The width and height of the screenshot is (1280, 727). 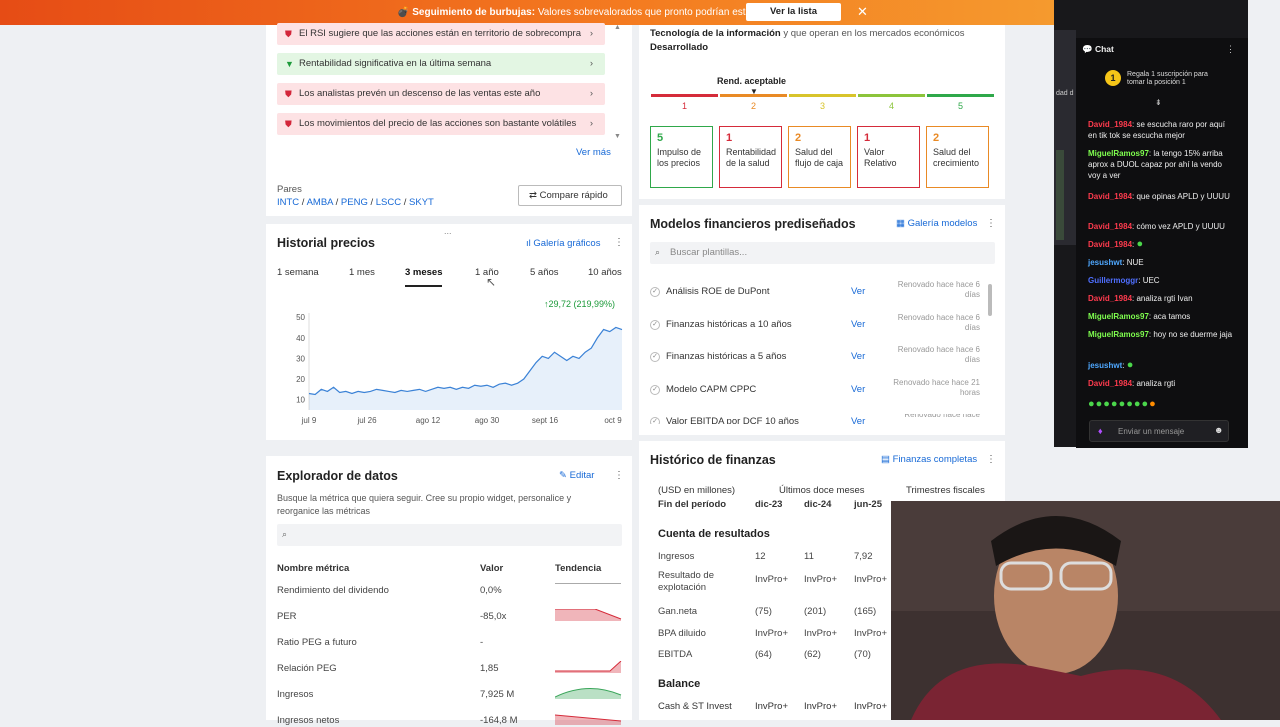 I want to click on ttm-tab: Últimos doce meses, so click(x=822, y=490).